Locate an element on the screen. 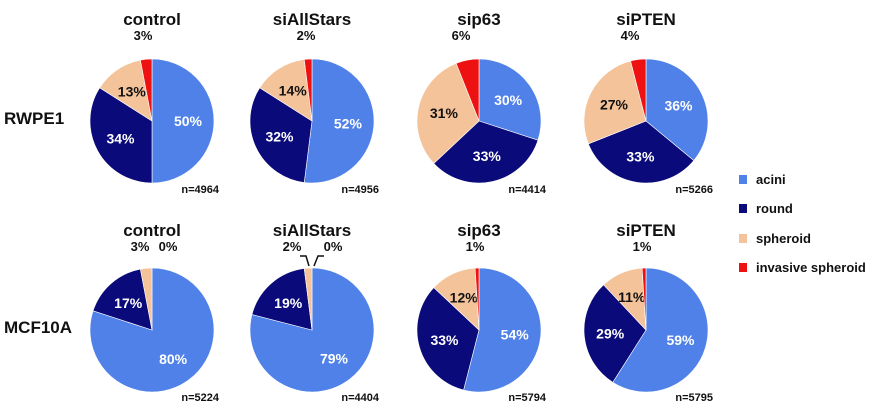 The height and width of the screenshot is (403, 870). slice-label-round: 17% is located at coordinates (128, 303).